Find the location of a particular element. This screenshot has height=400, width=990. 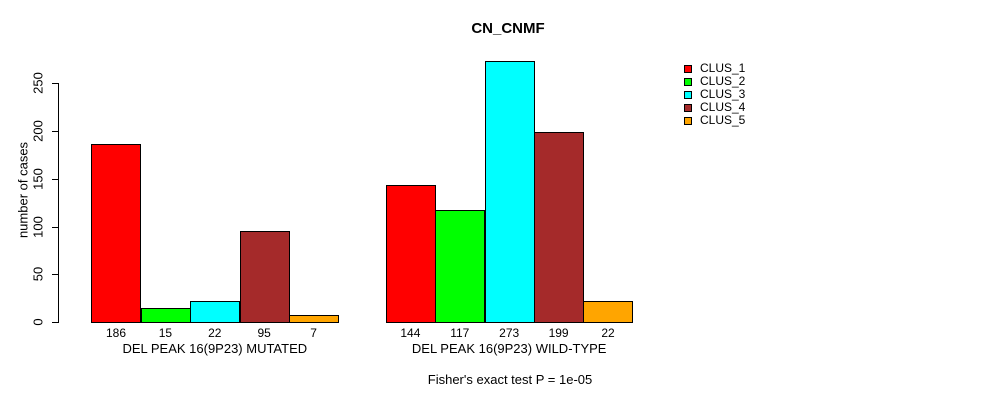

bar-value-label: 199 is located at coordinates (558, 333).